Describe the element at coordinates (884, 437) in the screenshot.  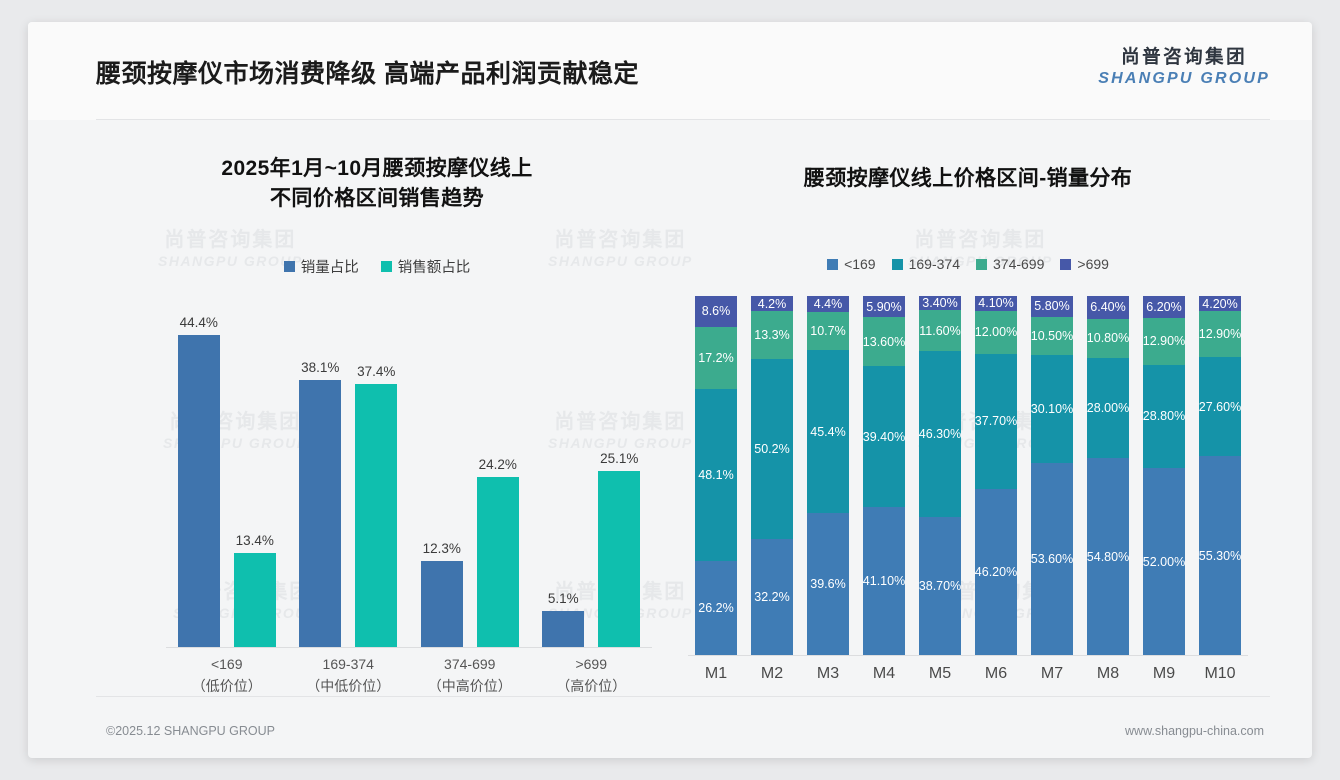
I see `stack-segment: 39.40%` at that location.